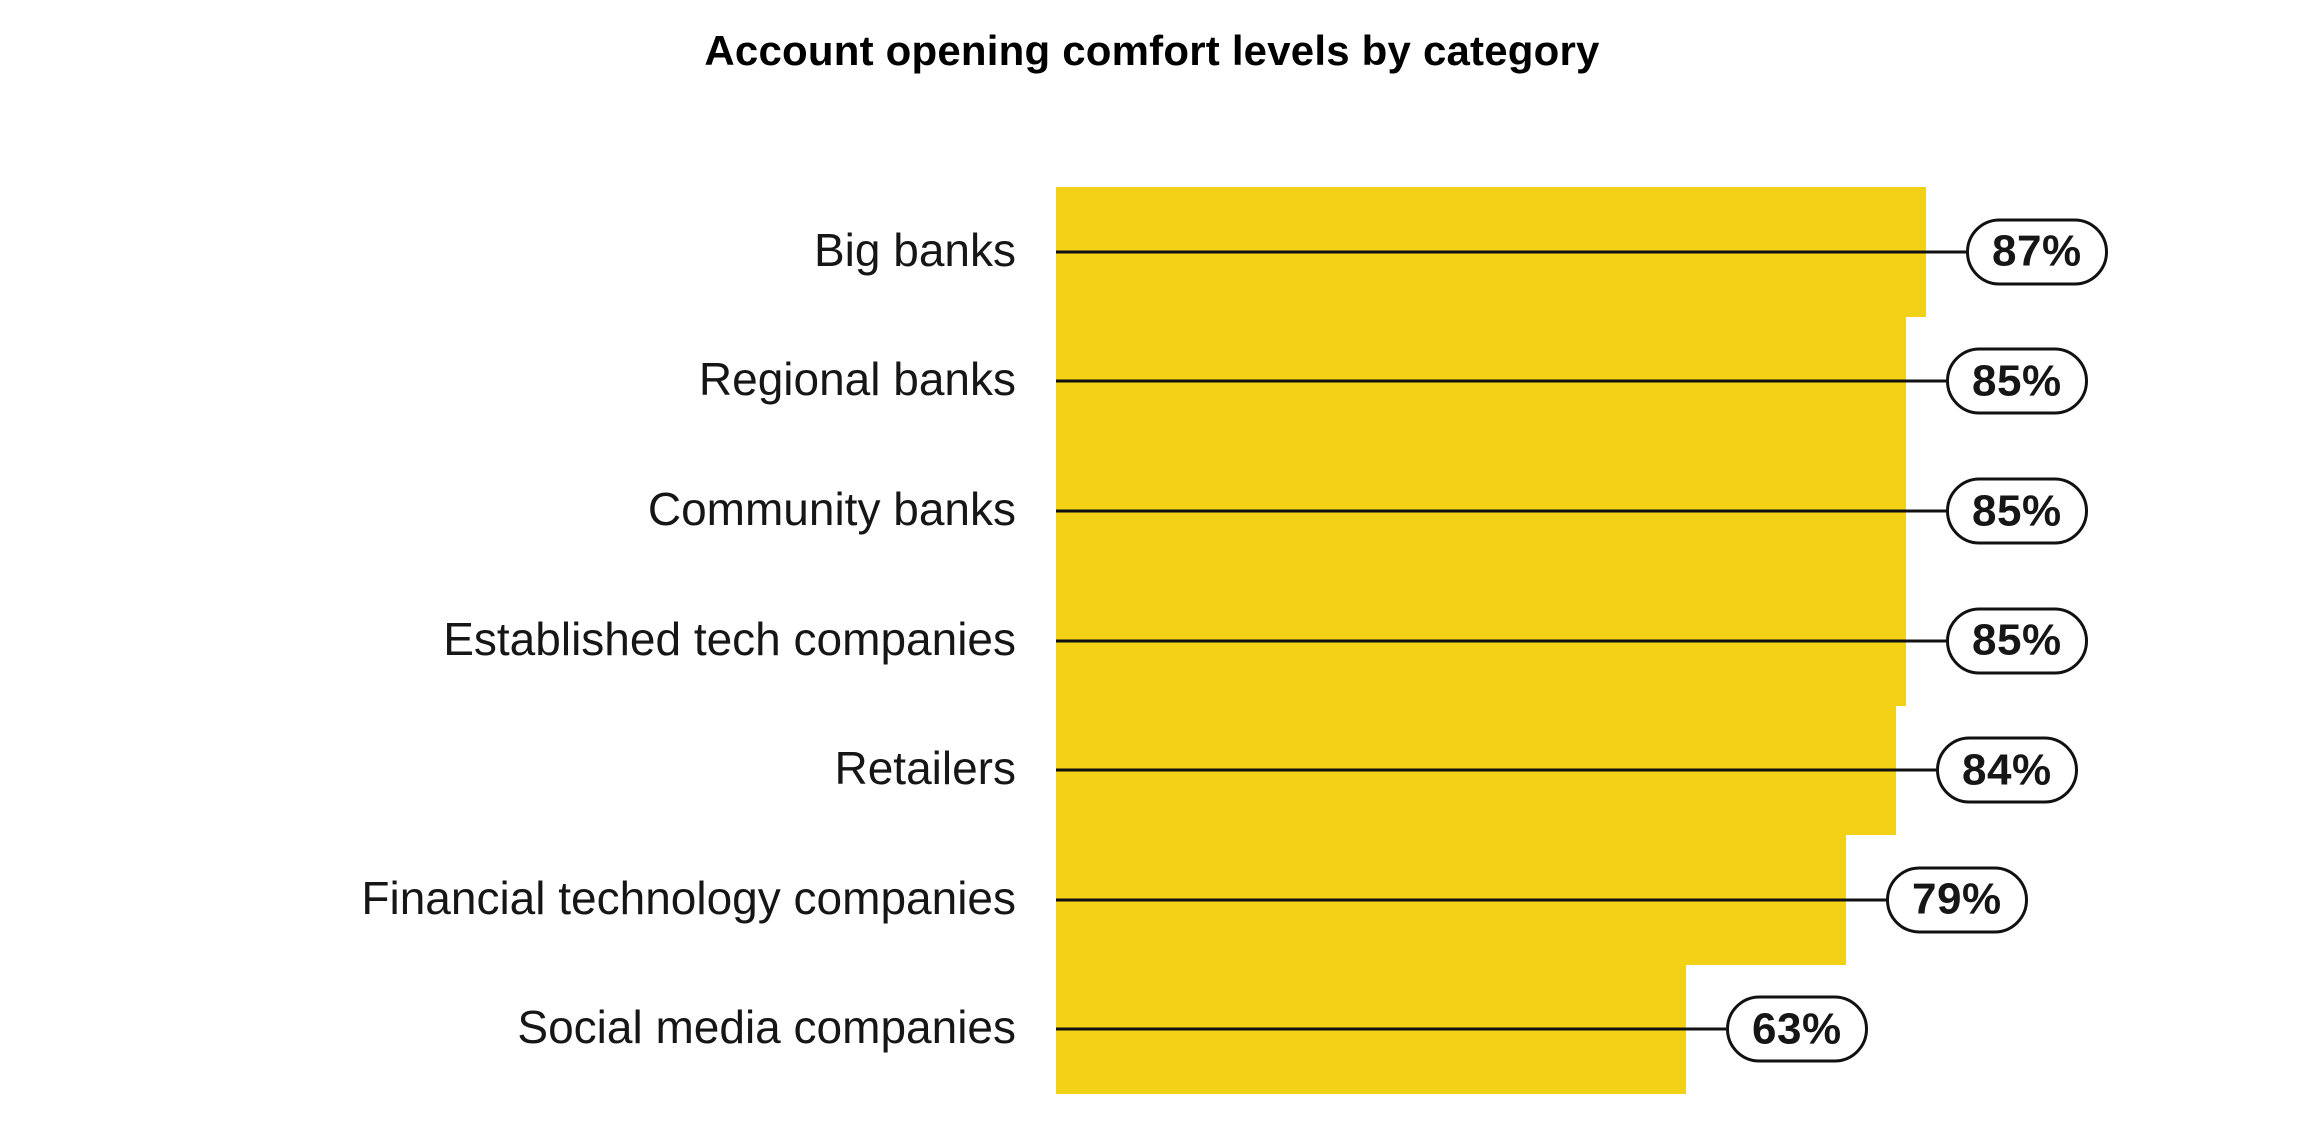 Image resolution: width=2304 pixels, height=1140 pixels. What do you see at coordinates (831, 508) in the screenshot?
I see `category-label: Community banks` at bounding box center [831, 508].